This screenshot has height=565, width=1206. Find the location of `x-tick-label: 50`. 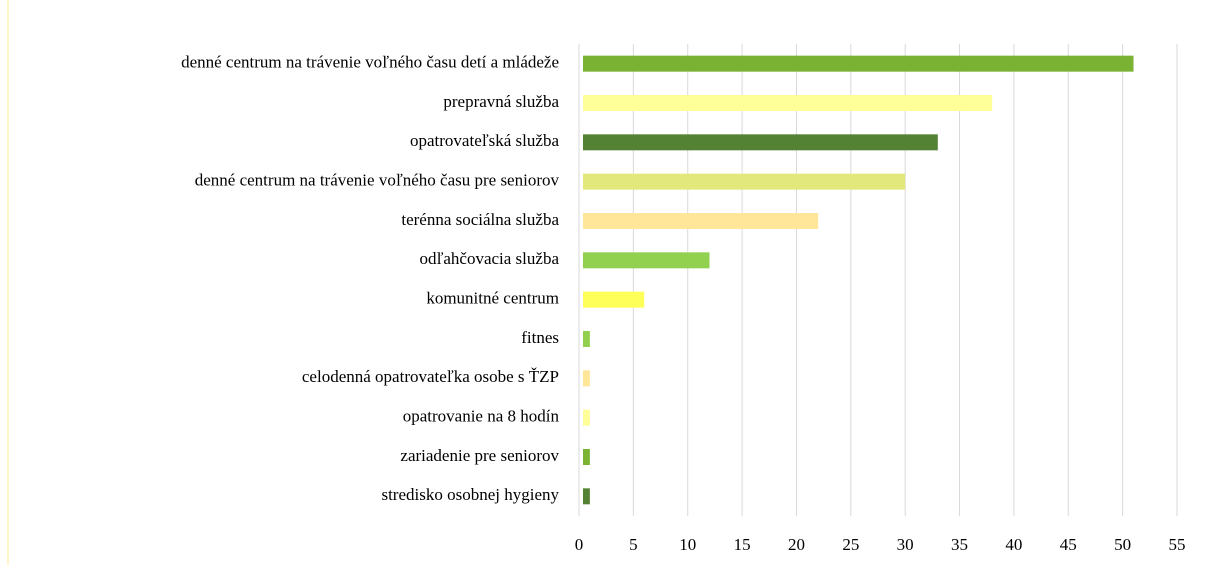

x-tick-label: 50 is located at coordinates (1122, 544).